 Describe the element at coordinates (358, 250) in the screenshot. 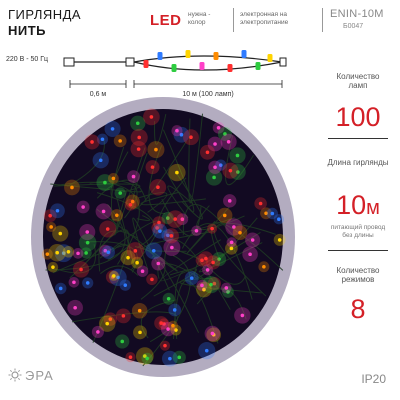

I see `spec-divider` at that location.